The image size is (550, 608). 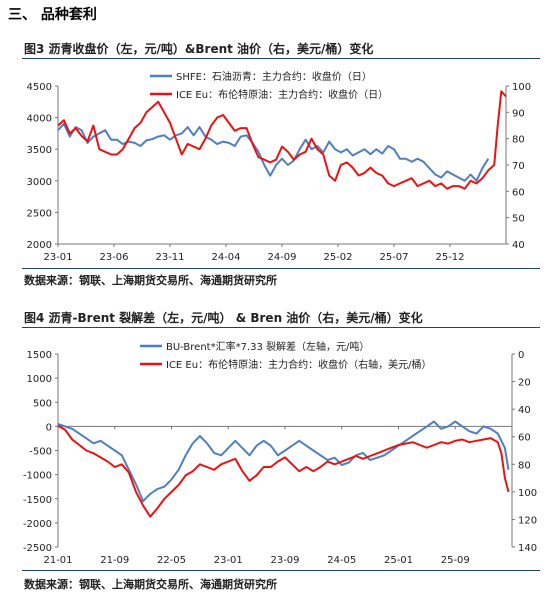 I want to click on left-y-tick-label: 1000, so click(x=39, y=379).